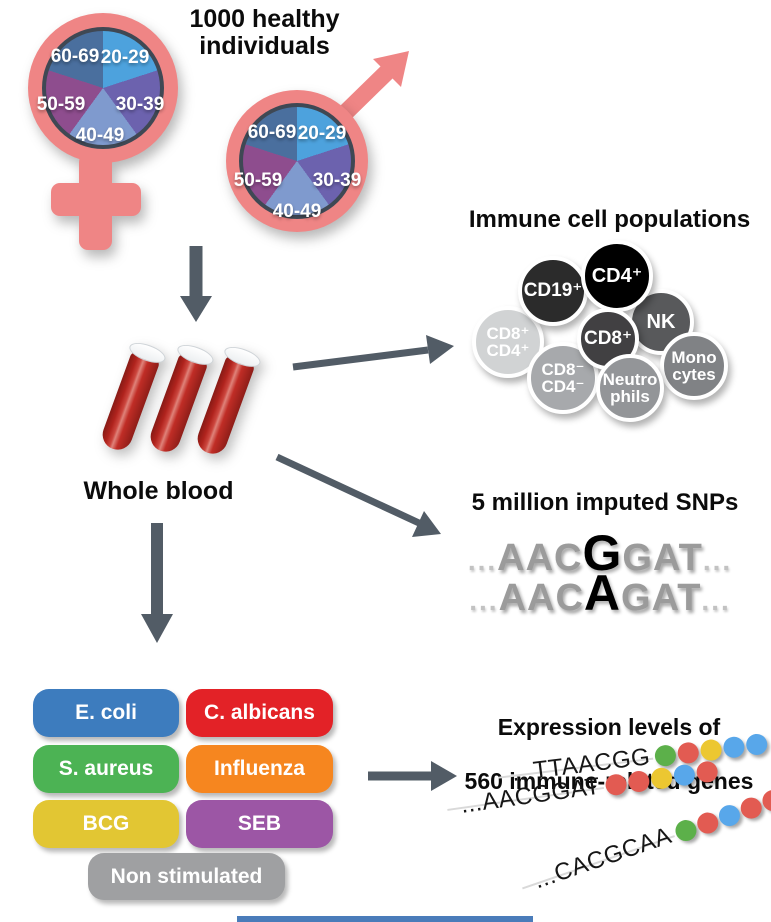 The width and height of the screenshot is (771, 922). Describe the element at coordinates (264, 32) in the screenshot. I see `figure-title: 1000 healthy individuals` at that location.